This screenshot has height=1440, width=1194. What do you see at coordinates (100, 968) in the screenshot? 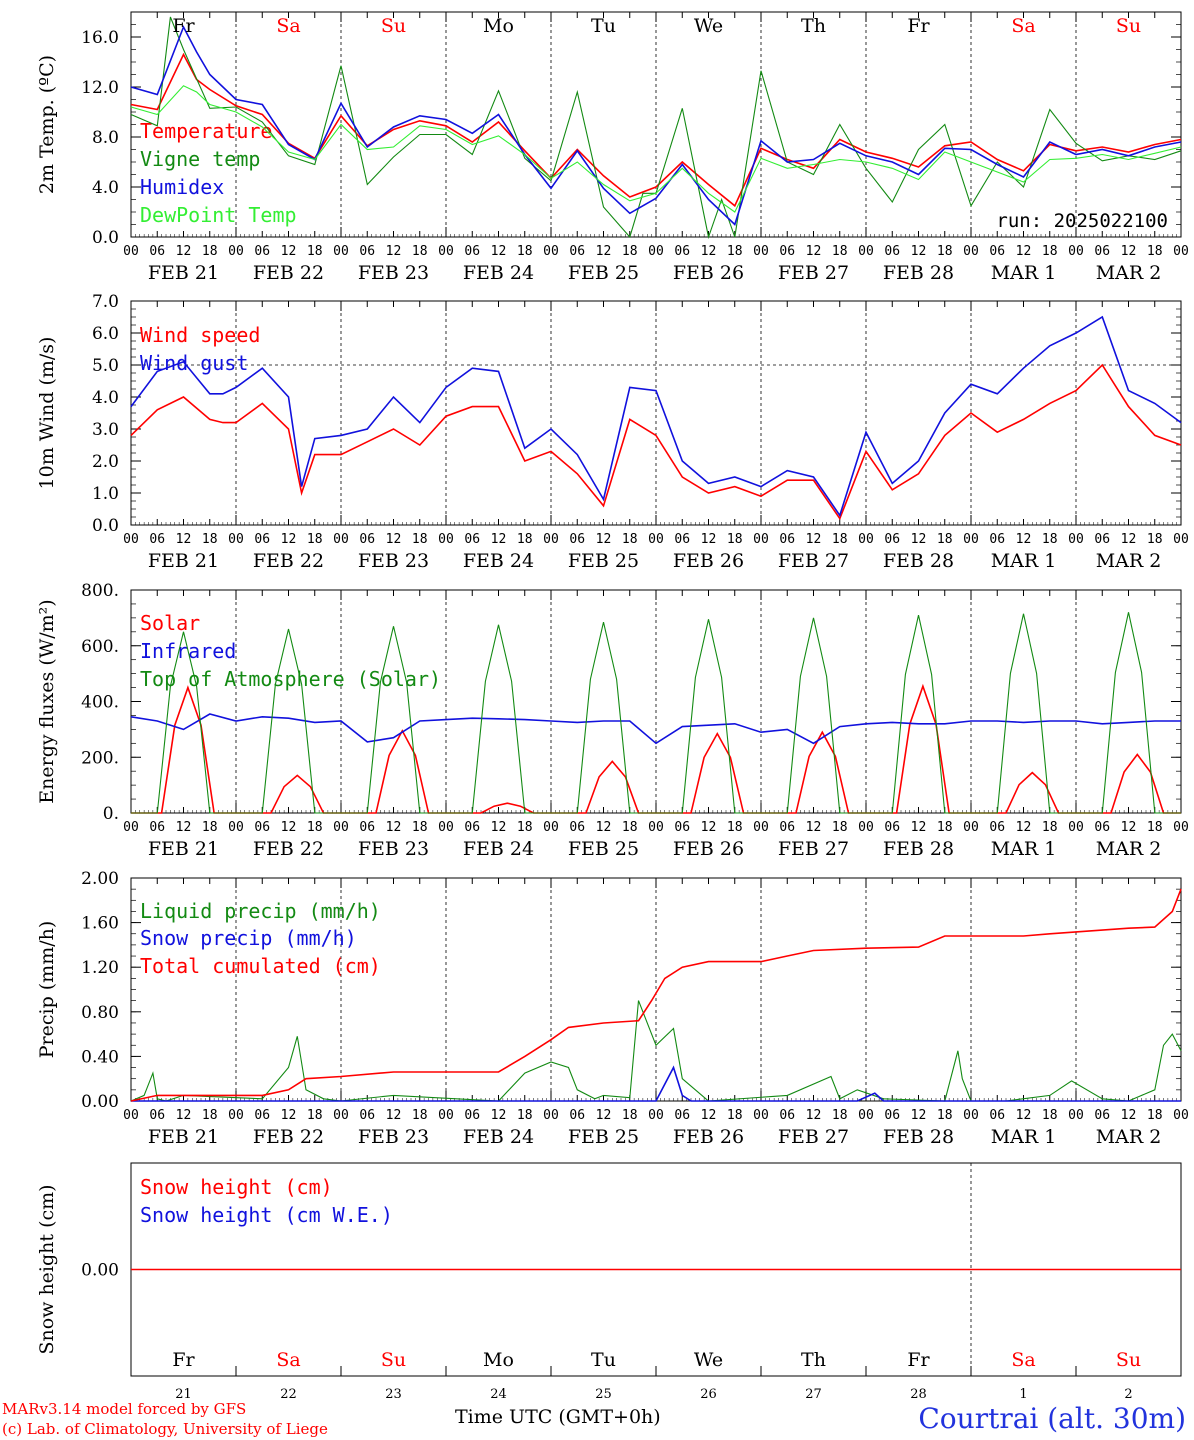
I see `y-tick-label: 1.20` at bounding box center [100, 968].